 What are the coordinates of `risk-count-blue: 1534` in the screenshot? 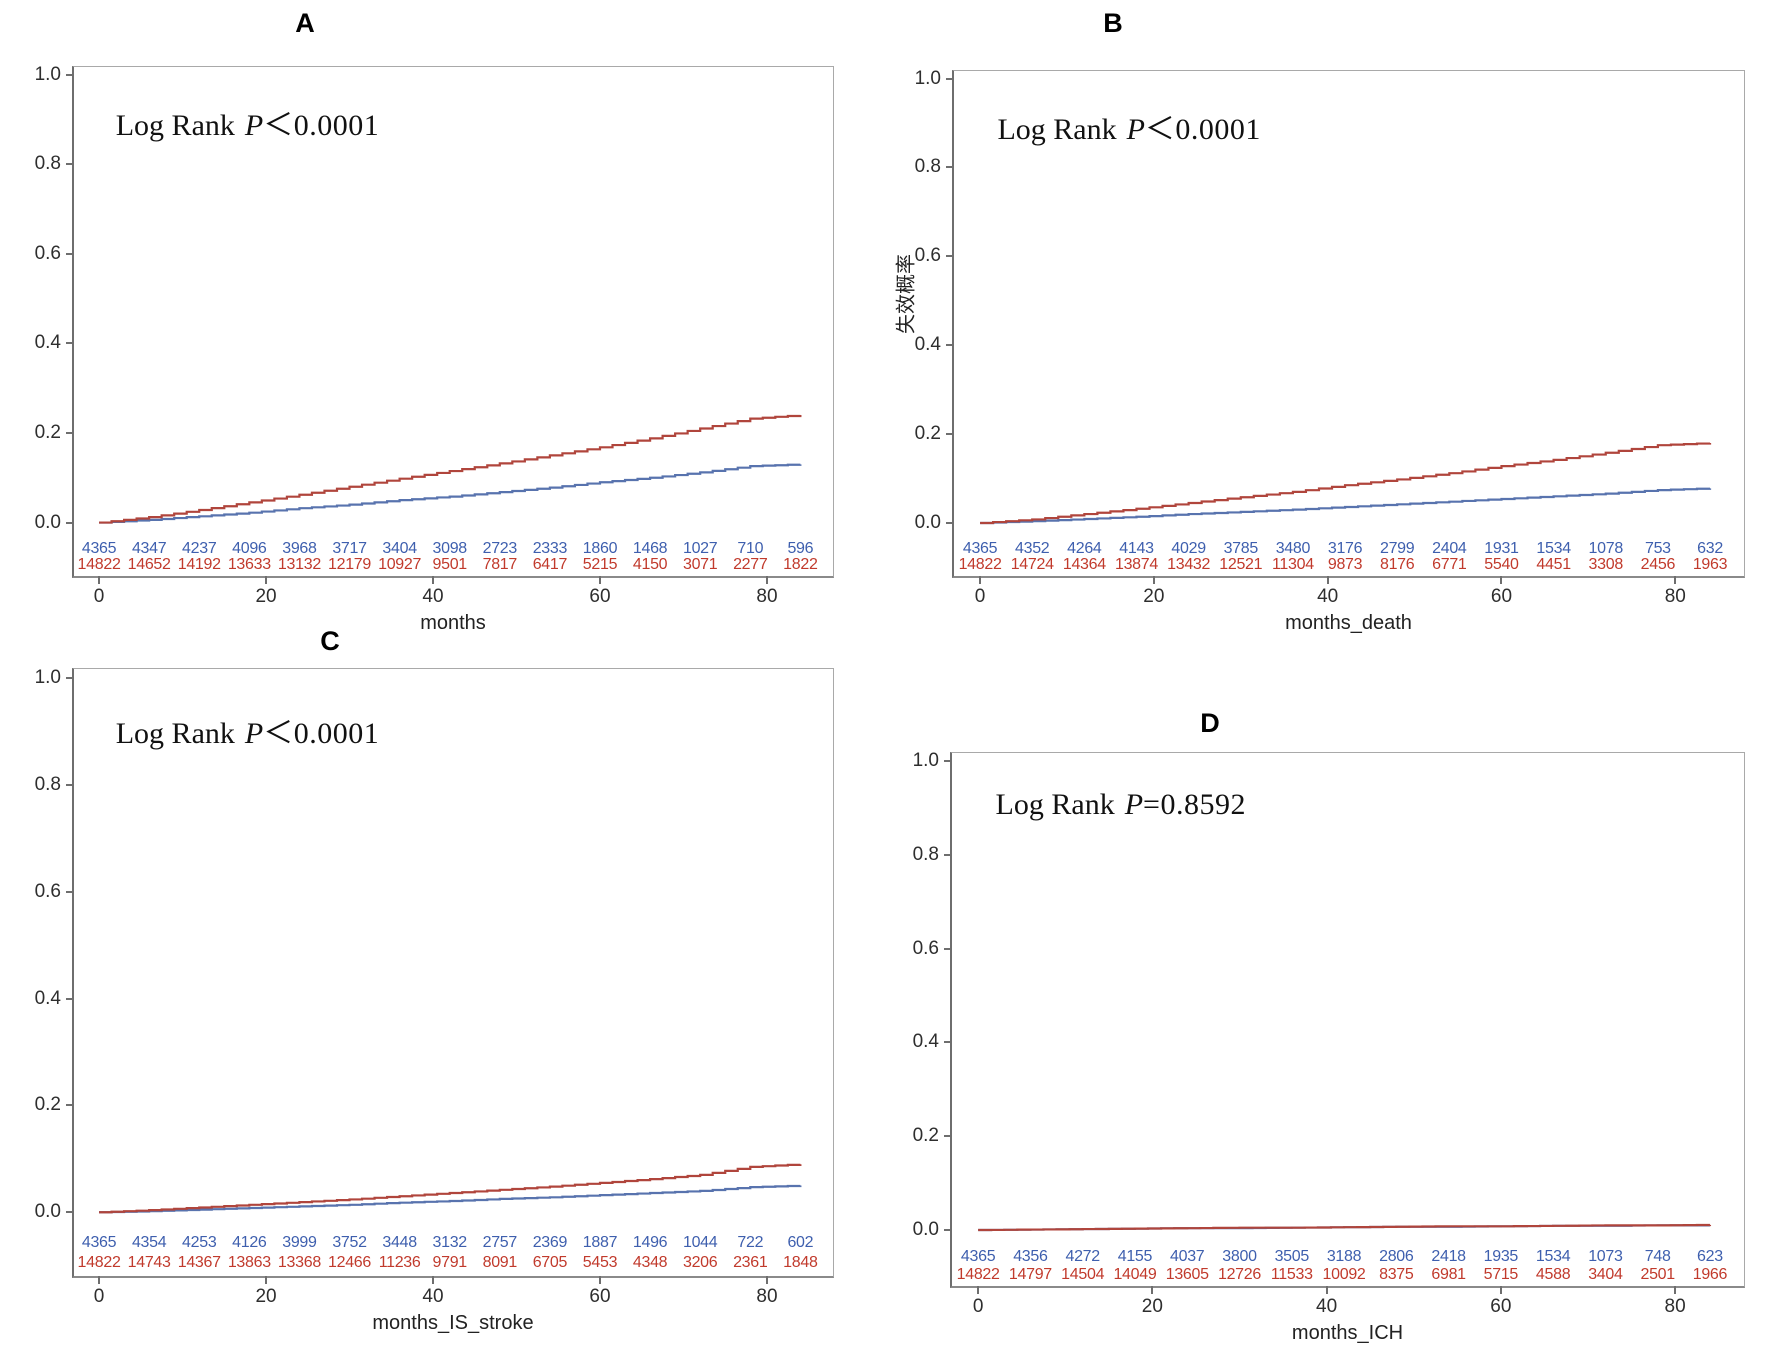 It's located at (1553, 1257).